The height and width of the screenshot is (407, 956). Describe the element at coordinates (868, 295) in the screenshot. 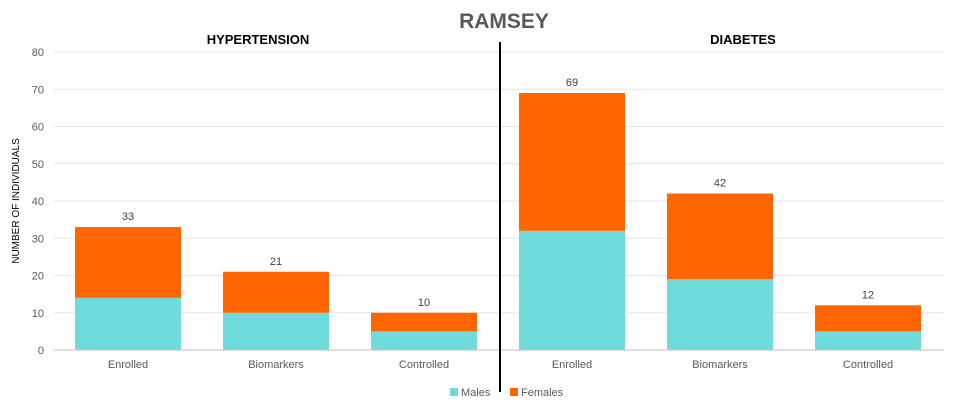

I see `bar-total-label: 12` at that location.